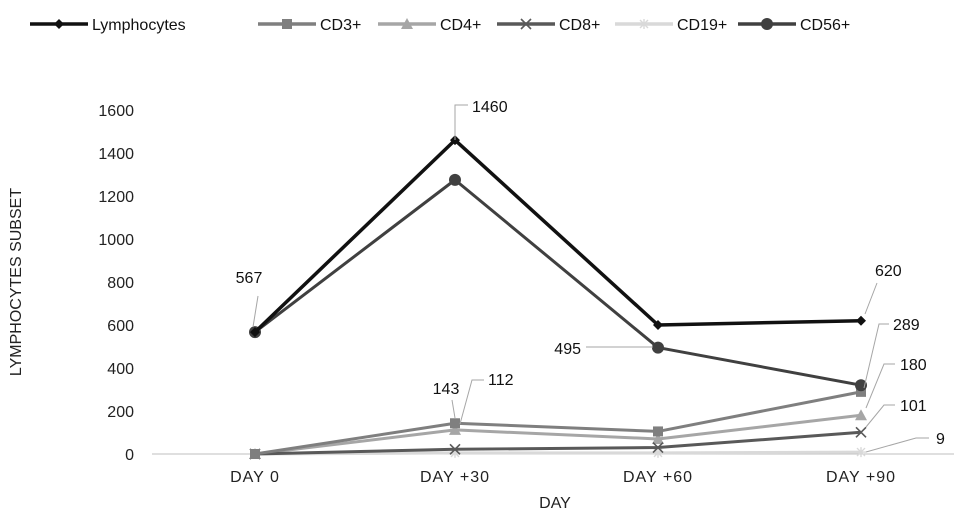 This screenshot has width=954, height=514. Describe the element at coordinates (486, 398) in the screenshot. I see `data-label: 112` at that location.